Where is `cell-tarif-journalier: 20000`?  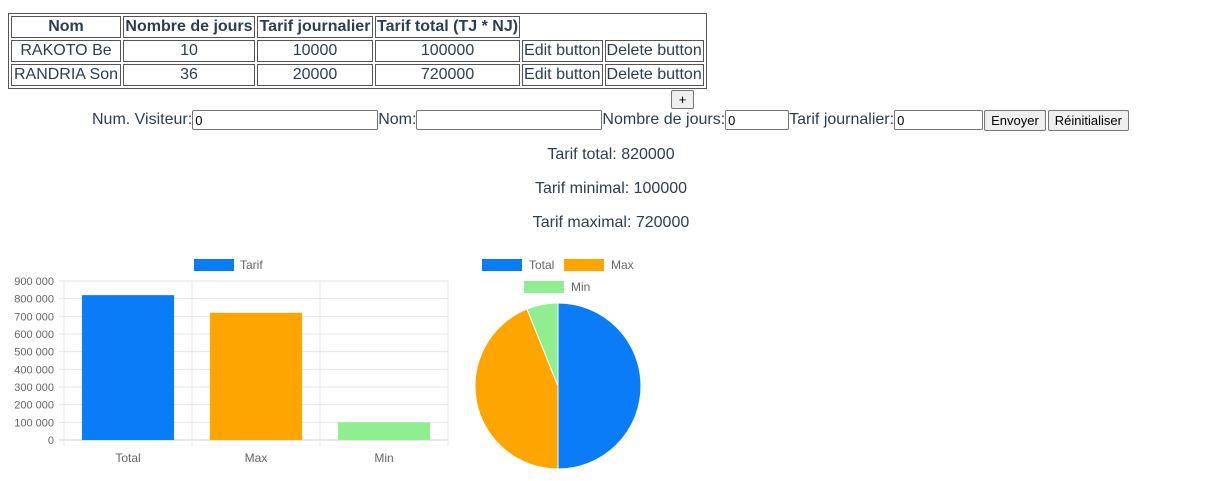 cell-tarif-journalier: 20000 is located at coordinates (315, 75).